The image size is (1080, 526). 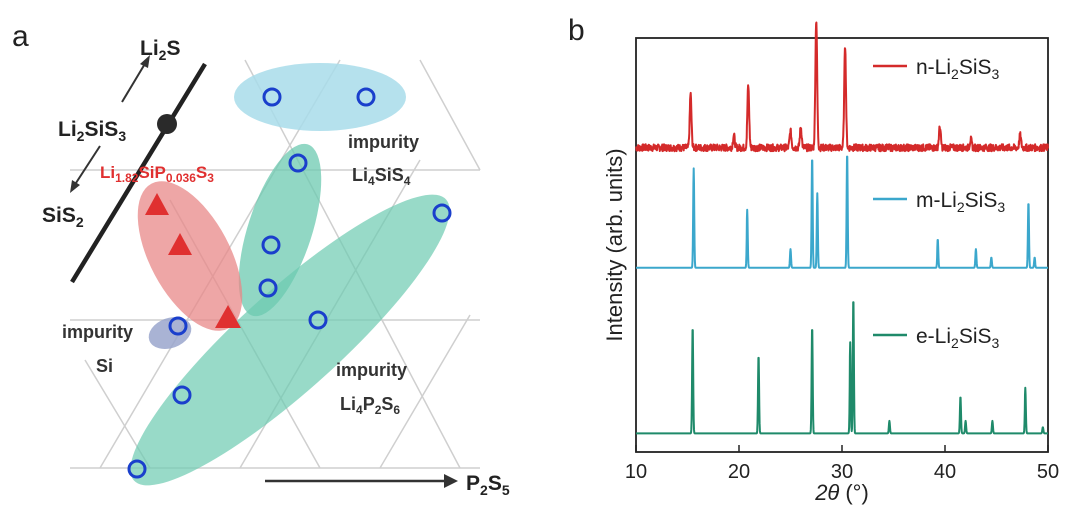 I want to click on x-axis-ticks: 10 20 30 40 50, so click(x=842, y=464).